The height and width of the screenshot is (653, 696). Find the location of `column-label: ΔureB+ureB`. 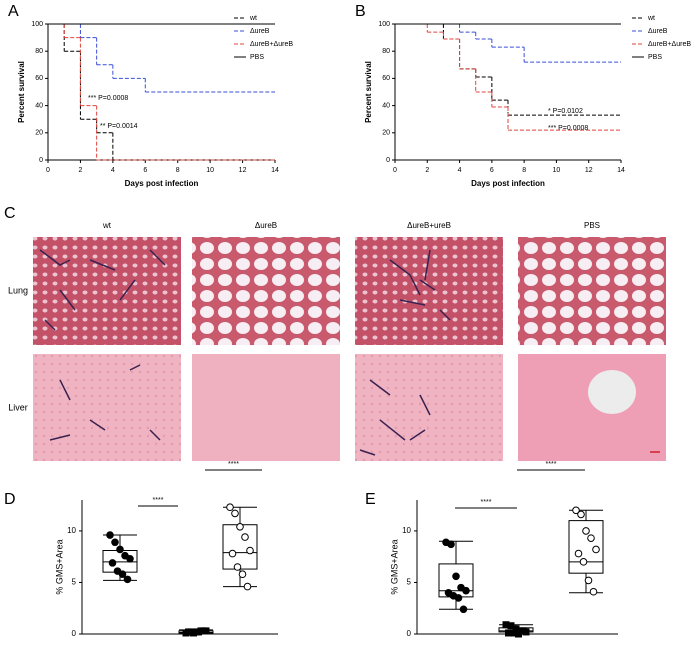

column-label: ΔureB+ureB is located at coordinates (429, 225).